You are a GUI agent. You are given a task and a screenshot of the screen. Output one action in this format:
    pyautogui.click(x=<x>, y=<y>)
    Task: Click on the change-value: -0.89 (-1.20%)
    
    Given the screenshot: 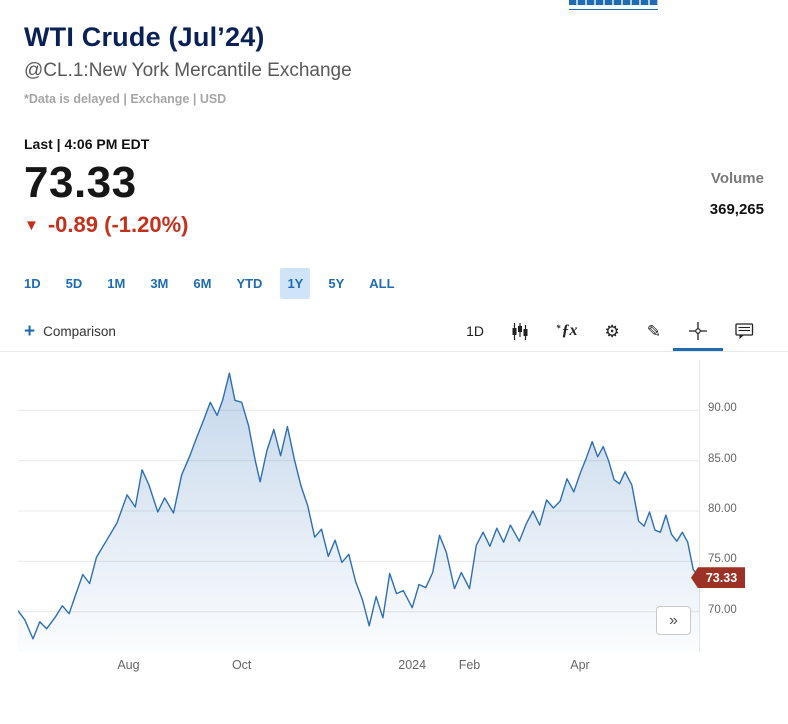 What is the action you would take?
    pyautogui.click(x=118, y=224)
    